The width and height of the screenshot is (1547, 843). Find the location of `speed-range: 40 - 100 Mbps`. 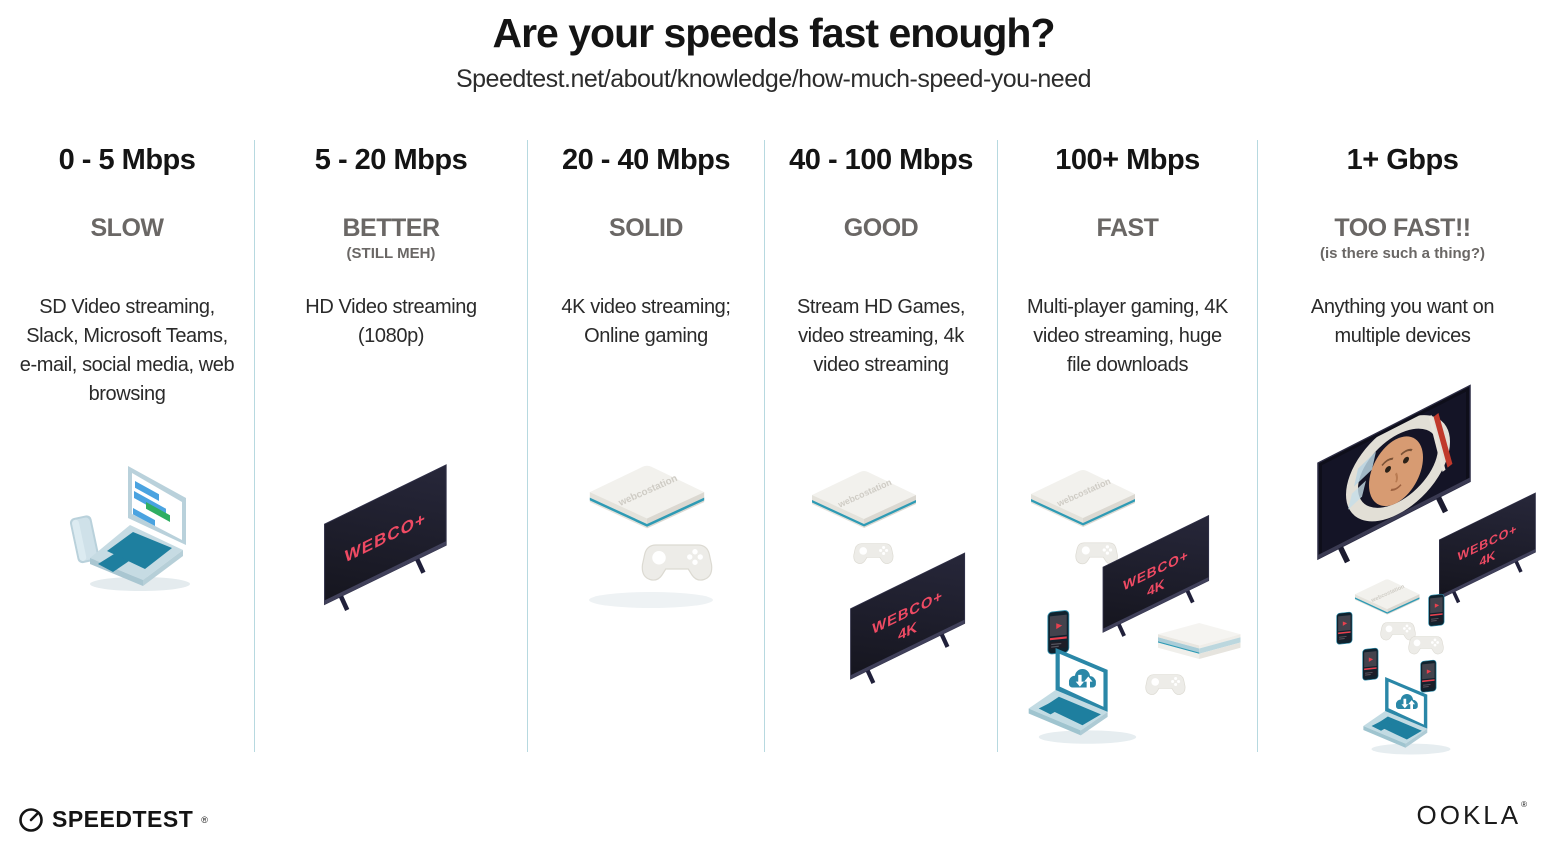

speed-range: 40 - 100 Mbps is located at coordinates (881, 160).